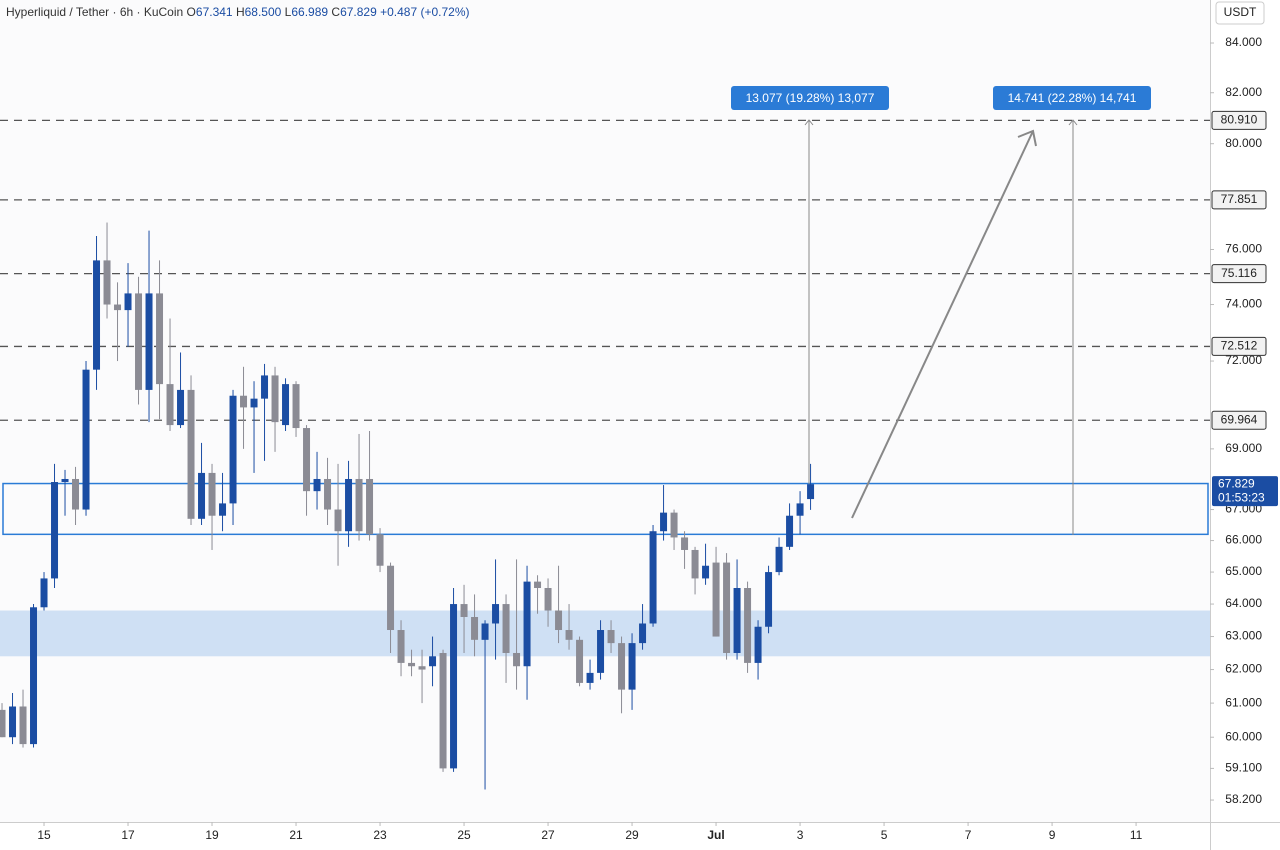 This screenshot has height=850, width=1280. What do you see at coordinates (263, 12) in the screenshot?
I see `ohlc-value: 68.500` at bounding box center [263, 12].